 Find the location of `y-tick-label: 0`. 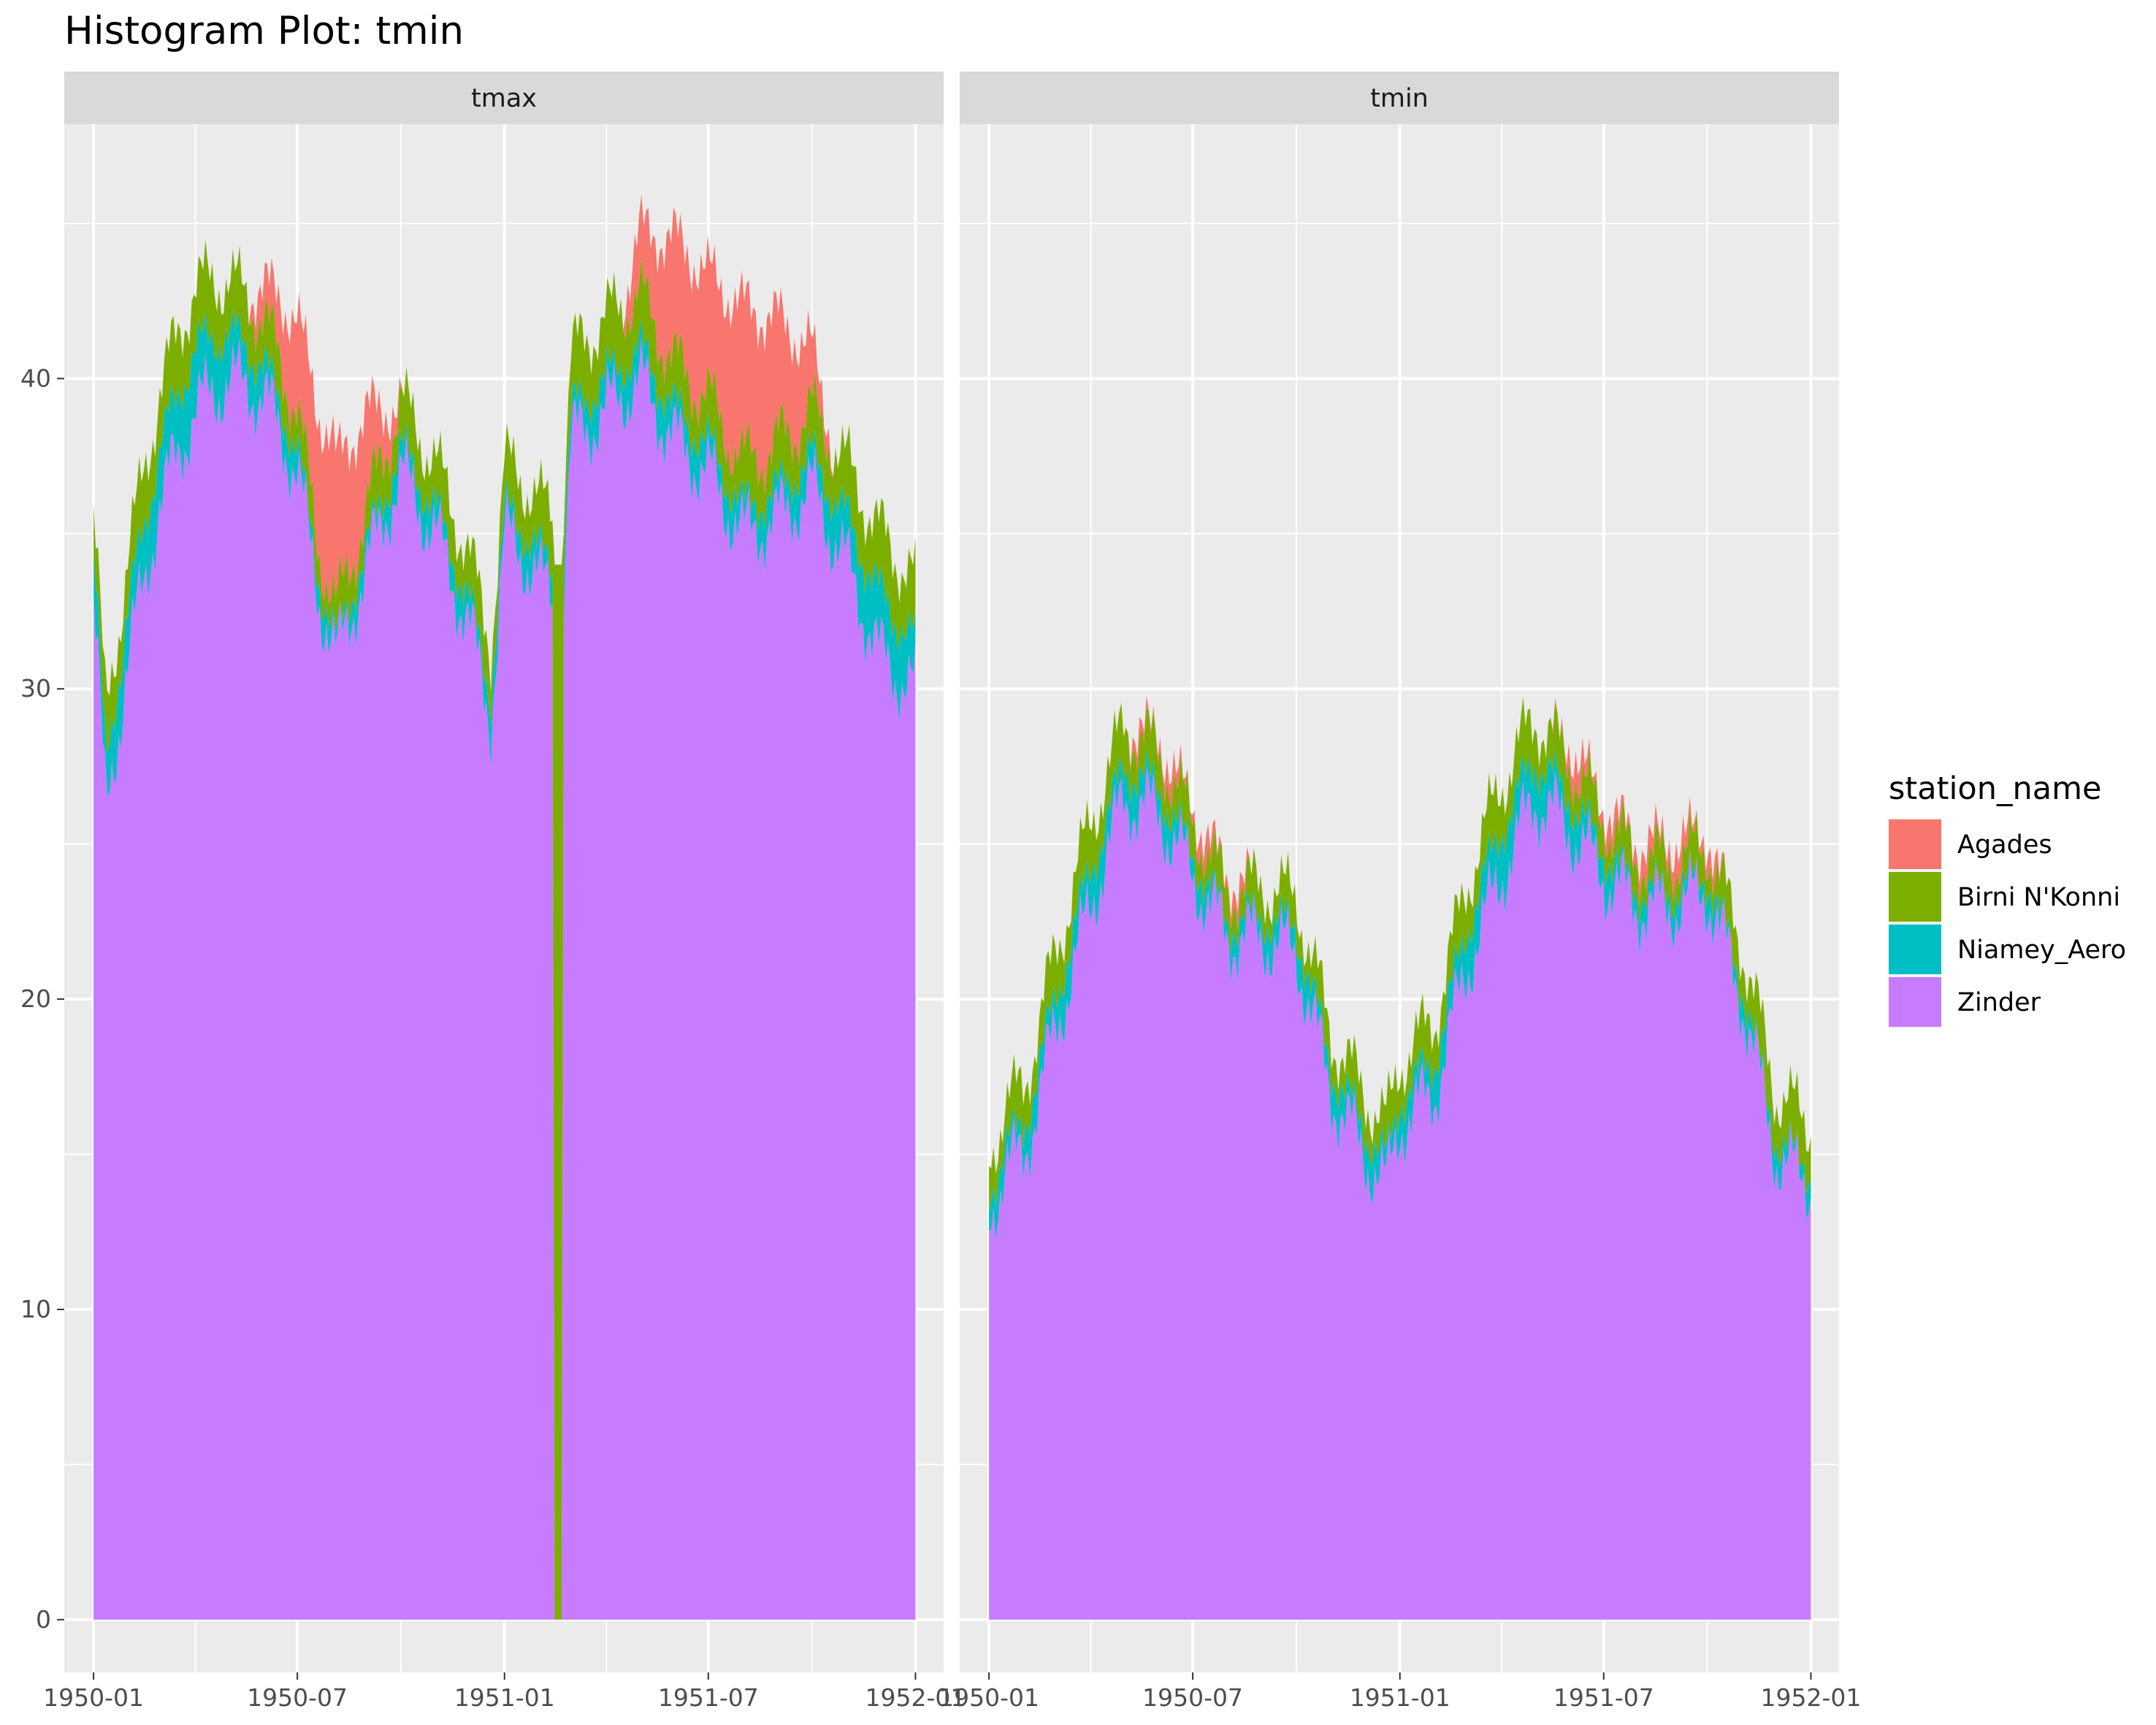

y-tick-label: 0 is located at coordinates (44, 1619).